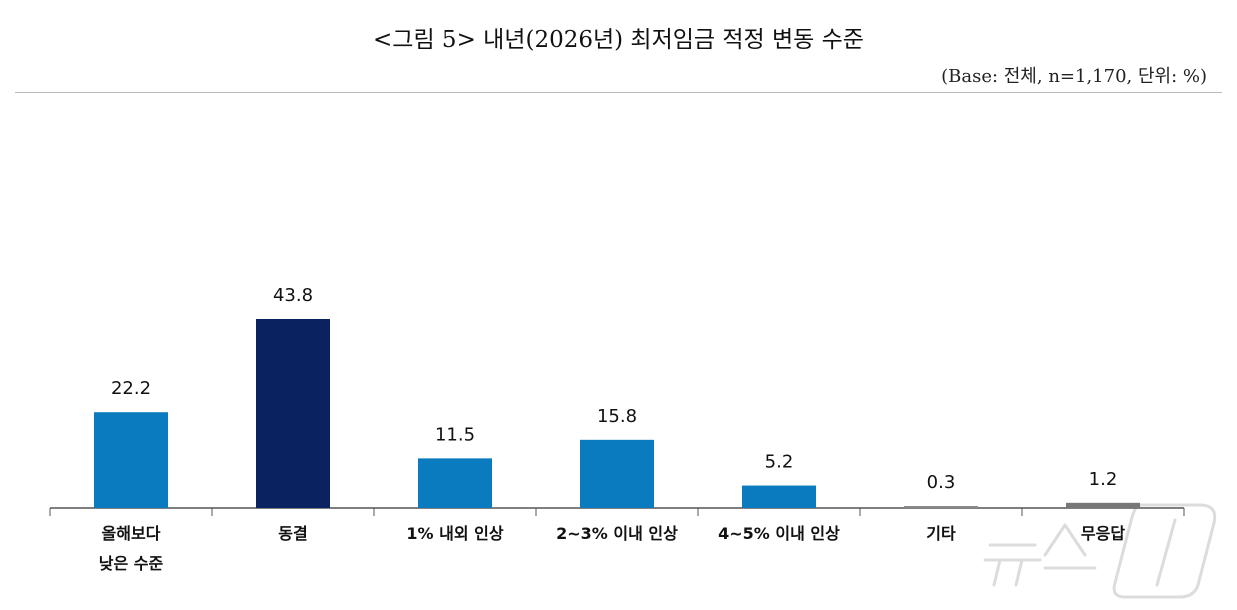 The image size is (1237, 610). I want to click on data-label: 0.3, so click(941, 482).